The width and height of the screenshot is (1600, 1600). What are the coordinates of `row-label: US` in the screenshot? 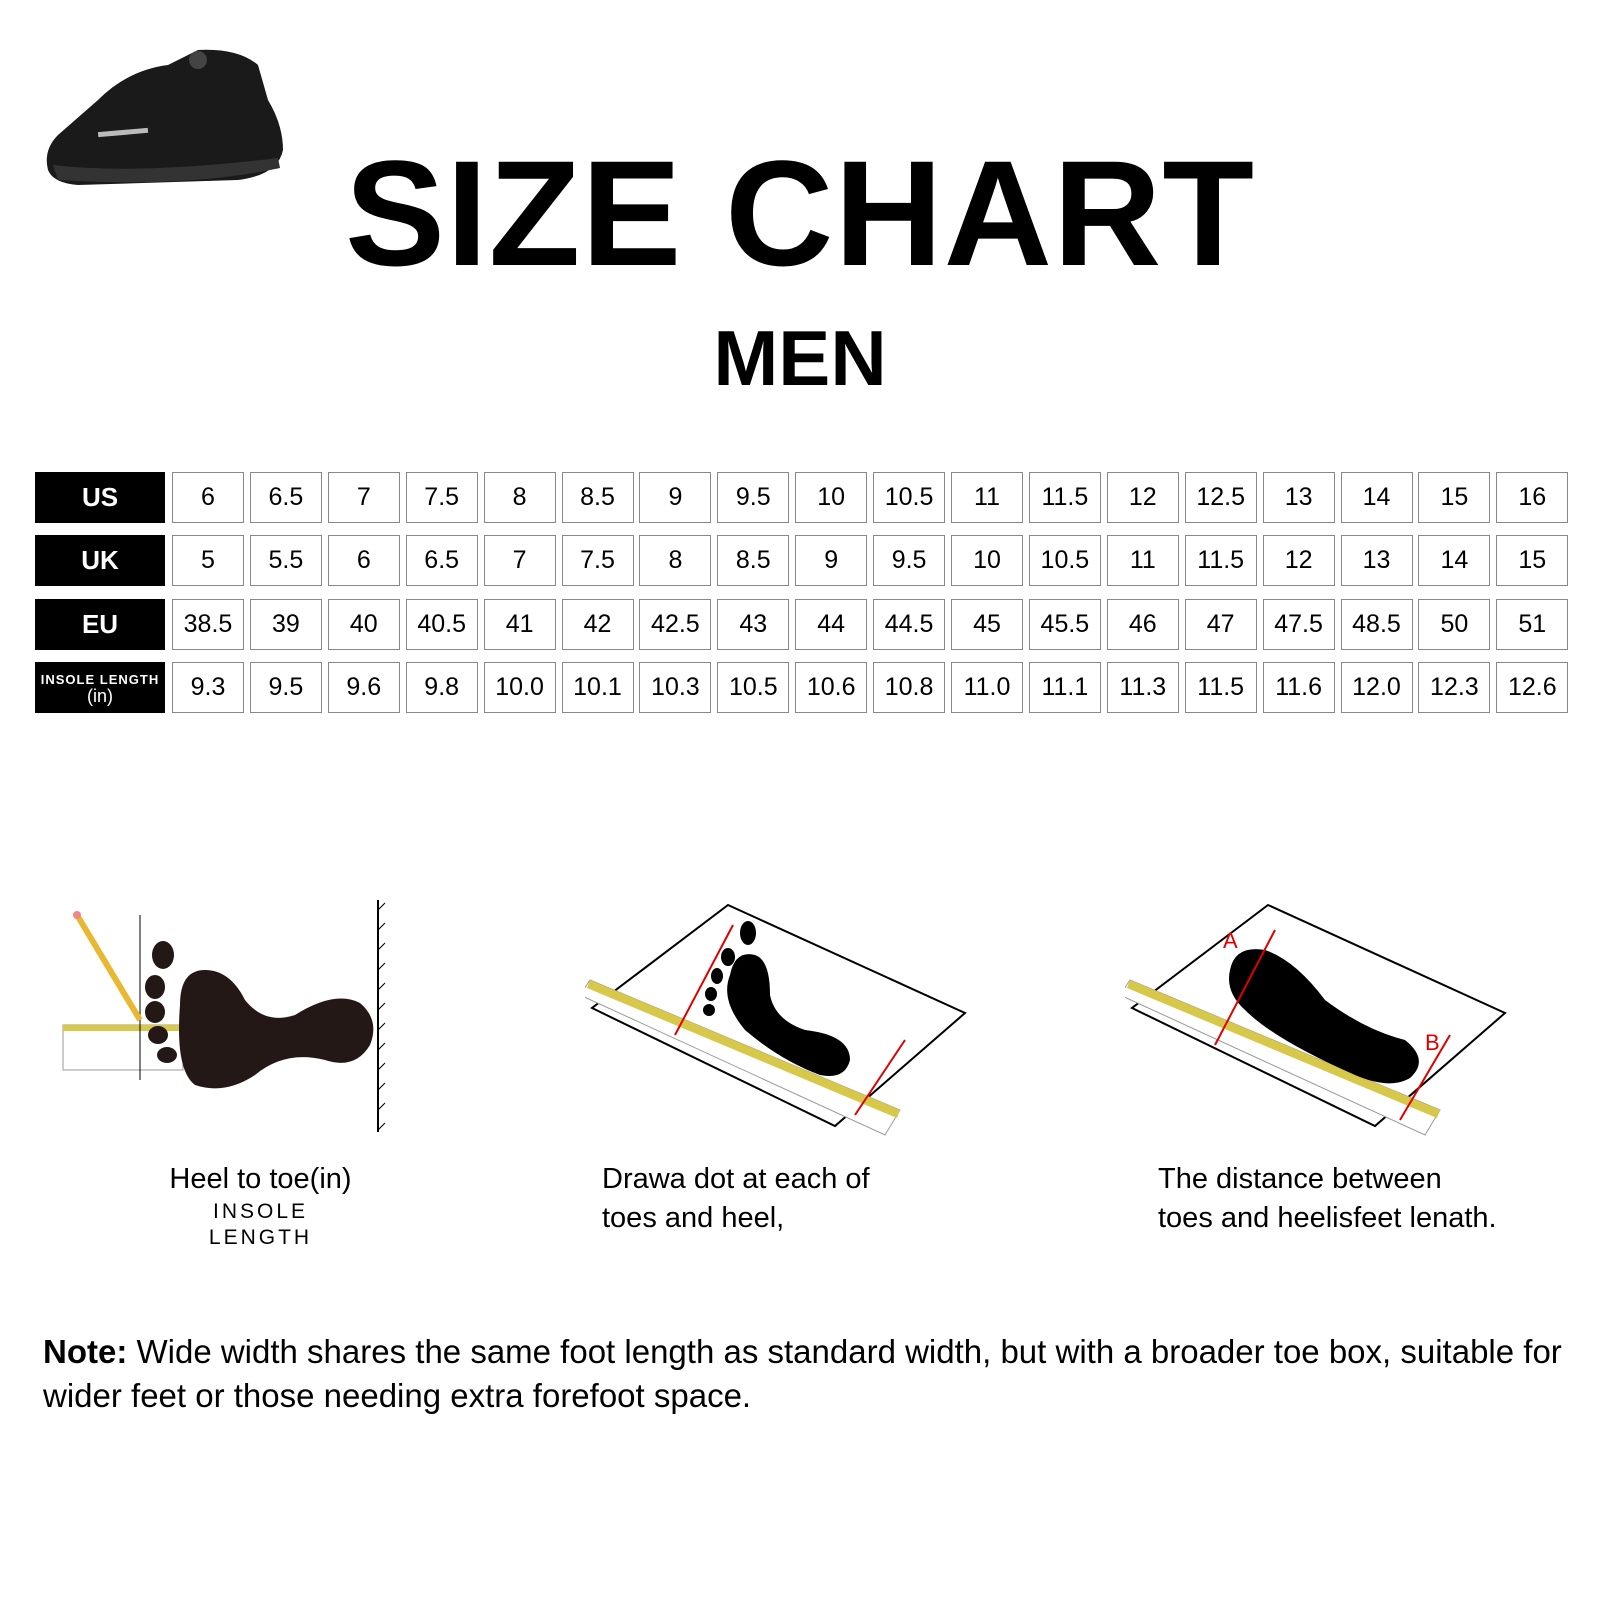 It's located at (100, 497).